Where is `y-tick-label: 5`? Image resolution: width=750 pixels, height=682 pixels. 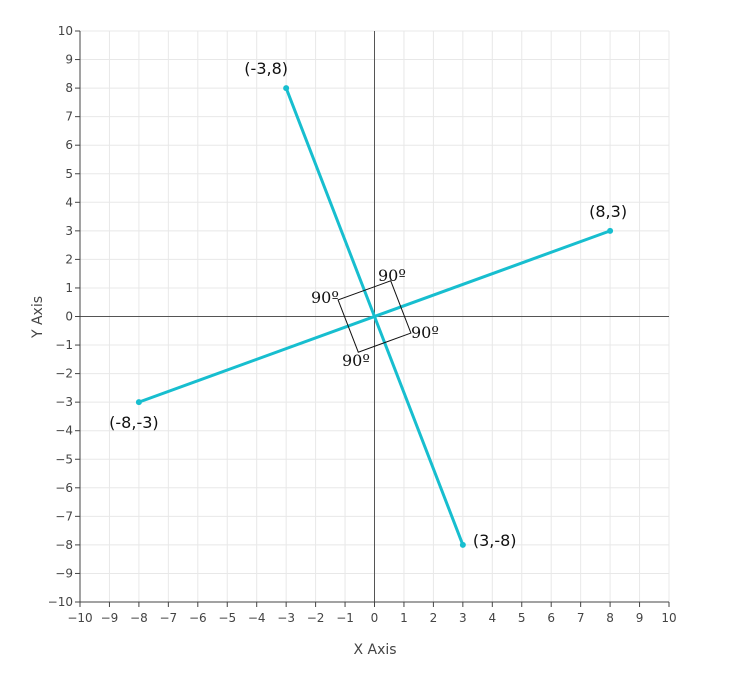 y-tick-label: 5 is located at coordinates (69, 174).